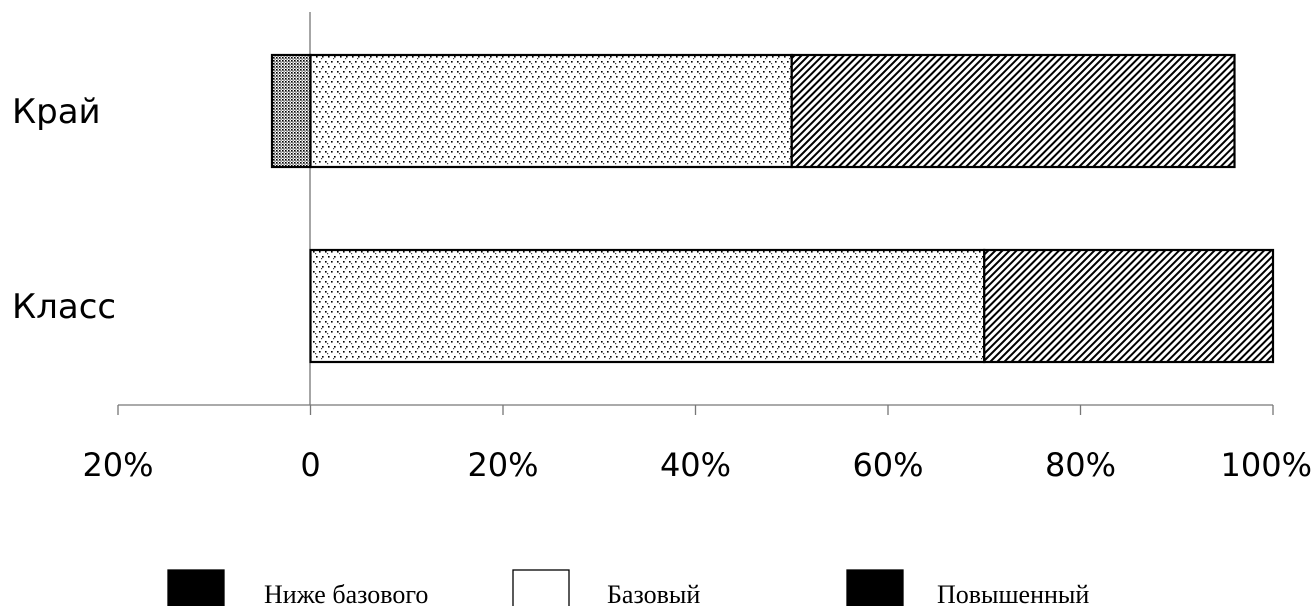  Describe the element at coordinates (310, 465) in the screenshot. I see `x-tick-label: 0` at that location.